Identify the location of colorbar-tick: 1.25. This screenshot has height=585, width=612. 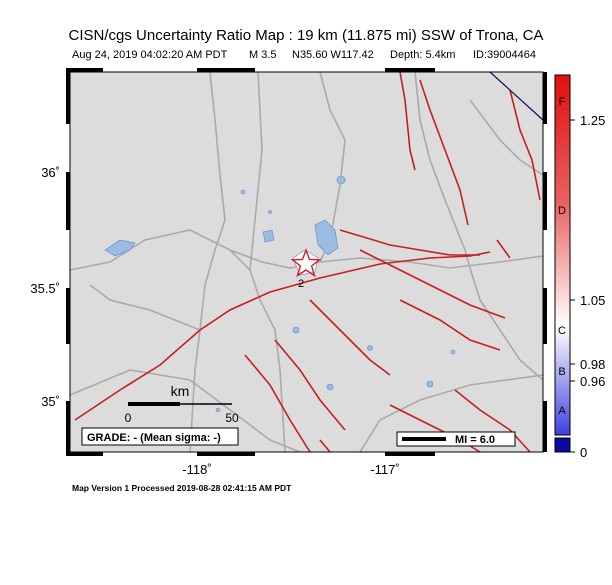
(592, 120).